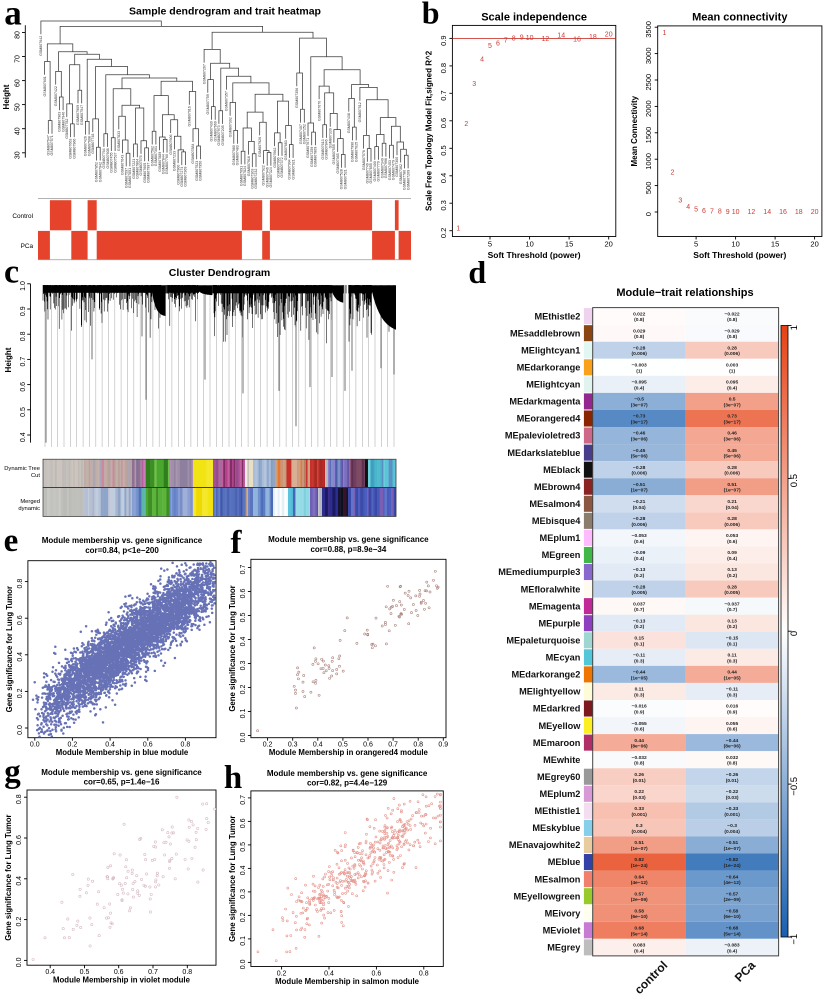 The image size is (825, 1003). I want to click on svg-text: GSM807372, so click(282, 167).